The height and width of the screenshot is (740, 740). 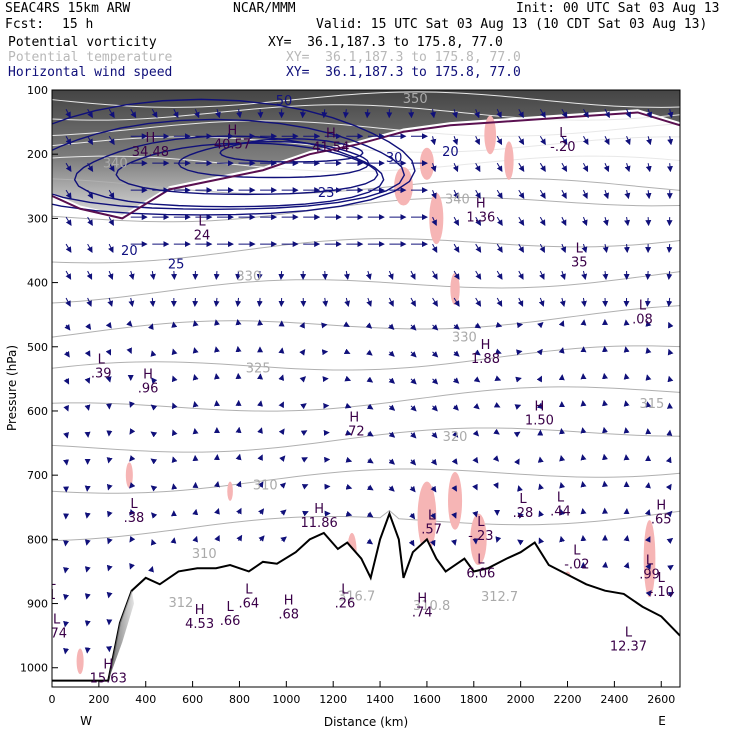 What do you see at coordinates (326, 193) in the screenshot?
I see `wind-speed-label: 23` at bounding box center [326, 193].